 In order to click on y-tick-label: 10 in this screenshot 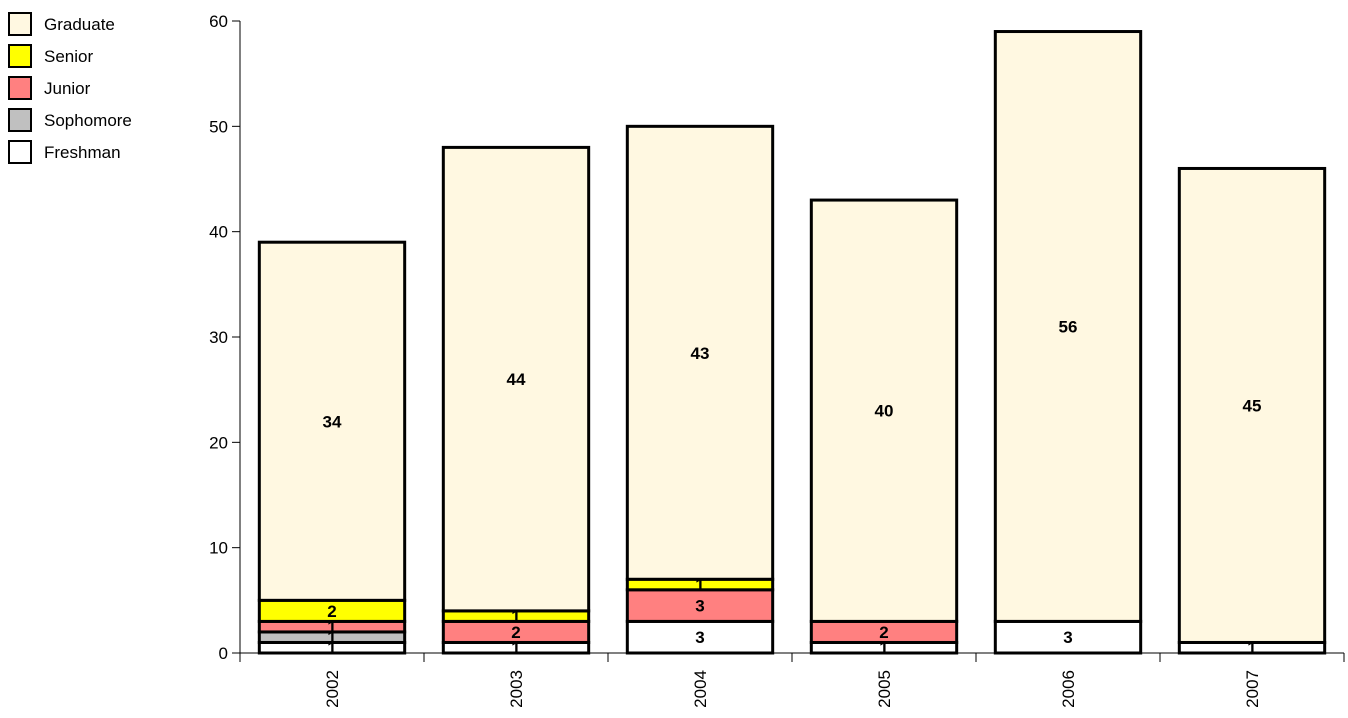, I will do `click(218, 548)`.